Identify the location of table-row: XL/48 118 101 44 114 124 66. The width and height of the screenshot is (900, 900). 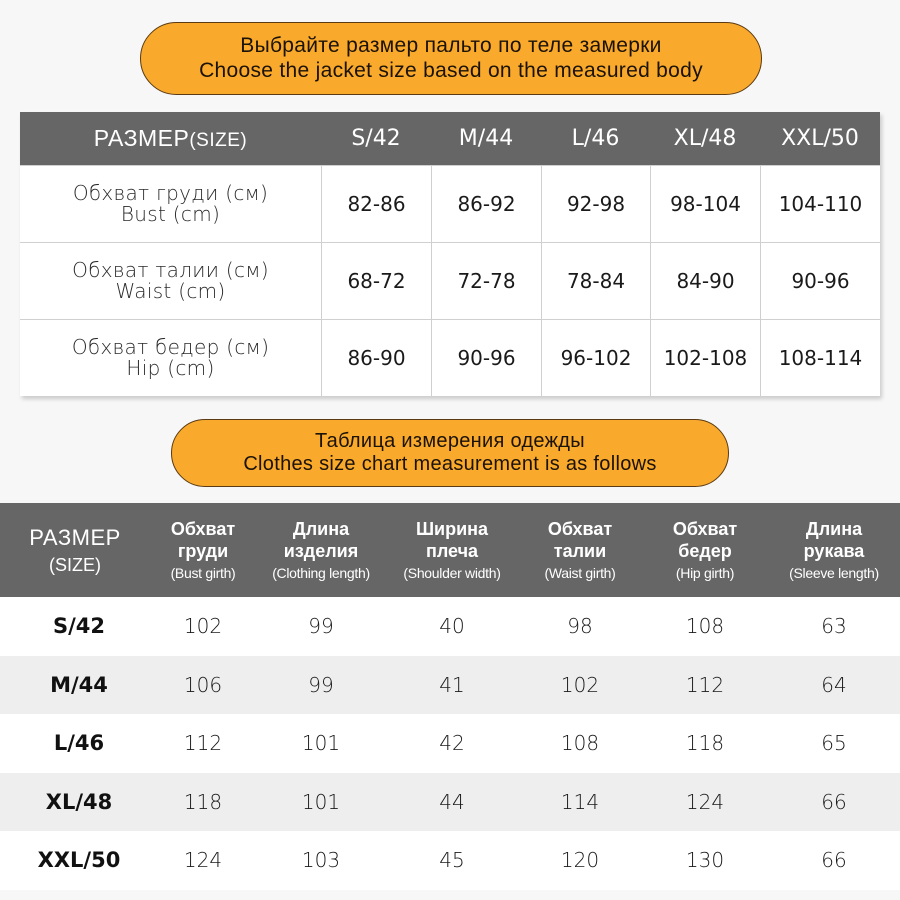
(450, 801).